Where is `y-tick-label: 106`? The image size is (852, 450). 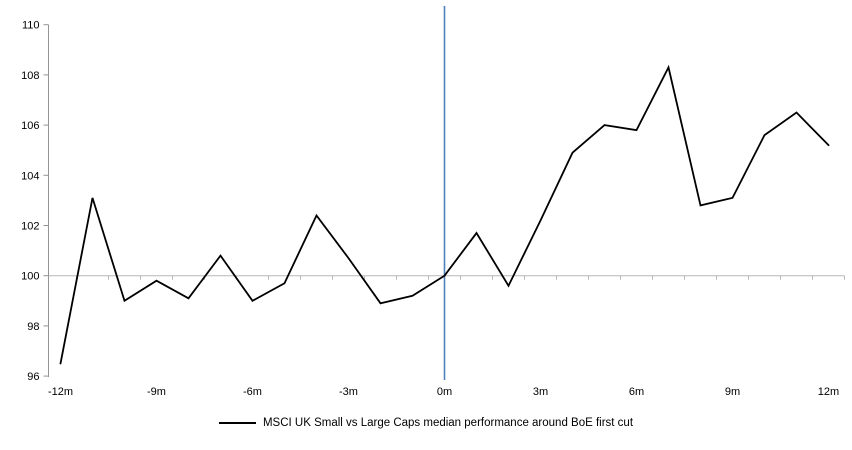 y-tick-label: 106 is located at coordinates (30, 126).